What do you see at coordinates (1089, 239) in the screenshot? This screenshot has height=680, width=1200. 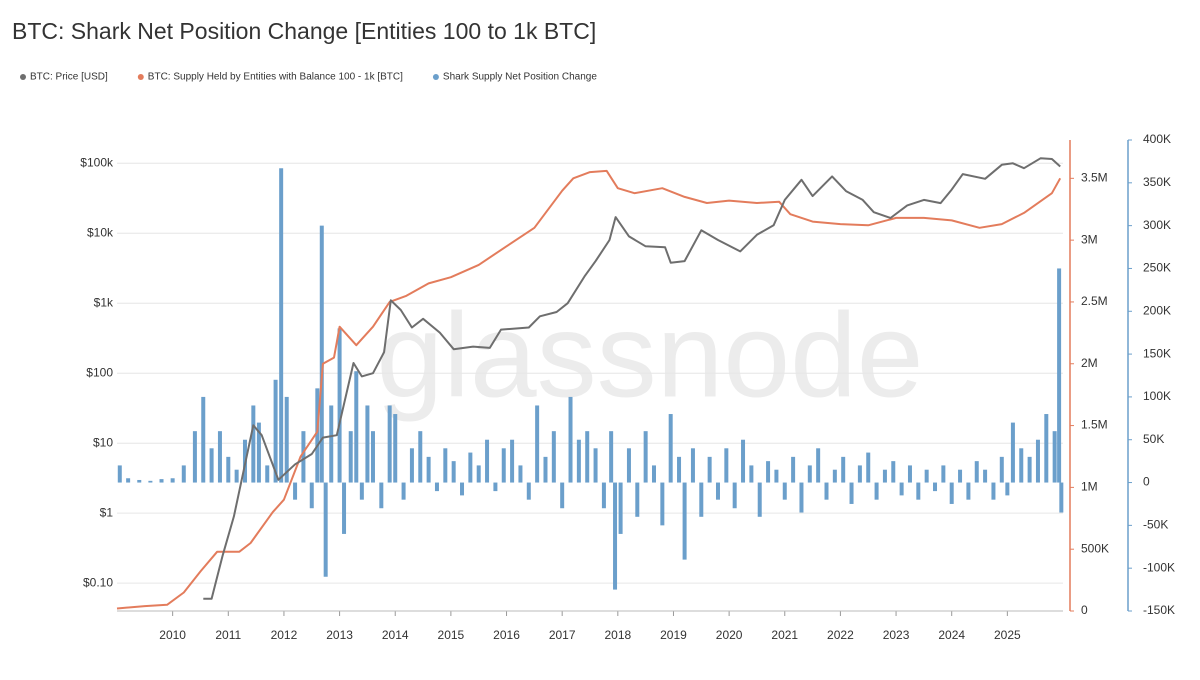 I see `y2-tick-label: 3M` at bounding box center [1089, 239].